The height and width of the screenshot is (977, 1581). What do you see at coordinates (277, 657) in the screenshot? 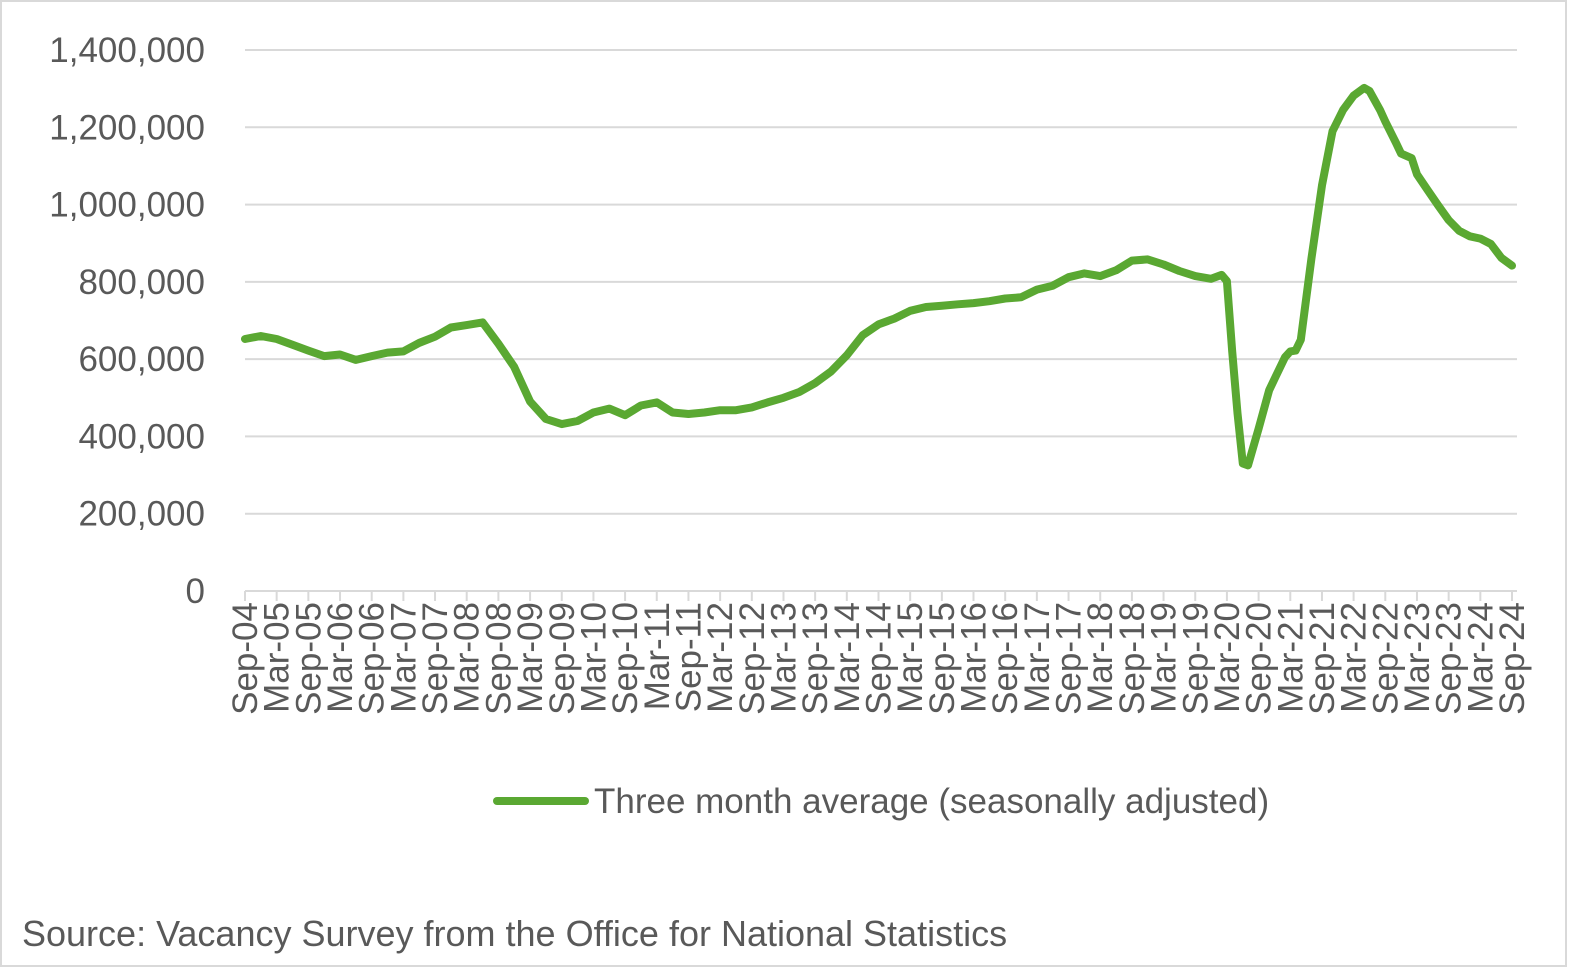
I see `x-tick-label: Mar-05` at bounding box center [277, 657].